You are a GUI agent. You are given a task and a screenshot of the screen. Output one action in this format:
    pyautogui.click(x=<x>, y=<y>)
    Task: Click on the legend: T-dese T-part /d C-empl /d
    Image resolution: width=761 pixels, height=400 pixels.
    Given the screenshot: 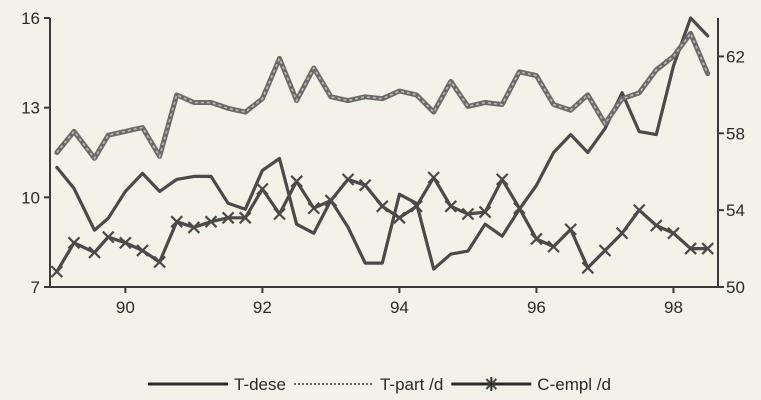 What is the action you would take?
    pyautogui.click(x=379, y=384)
    